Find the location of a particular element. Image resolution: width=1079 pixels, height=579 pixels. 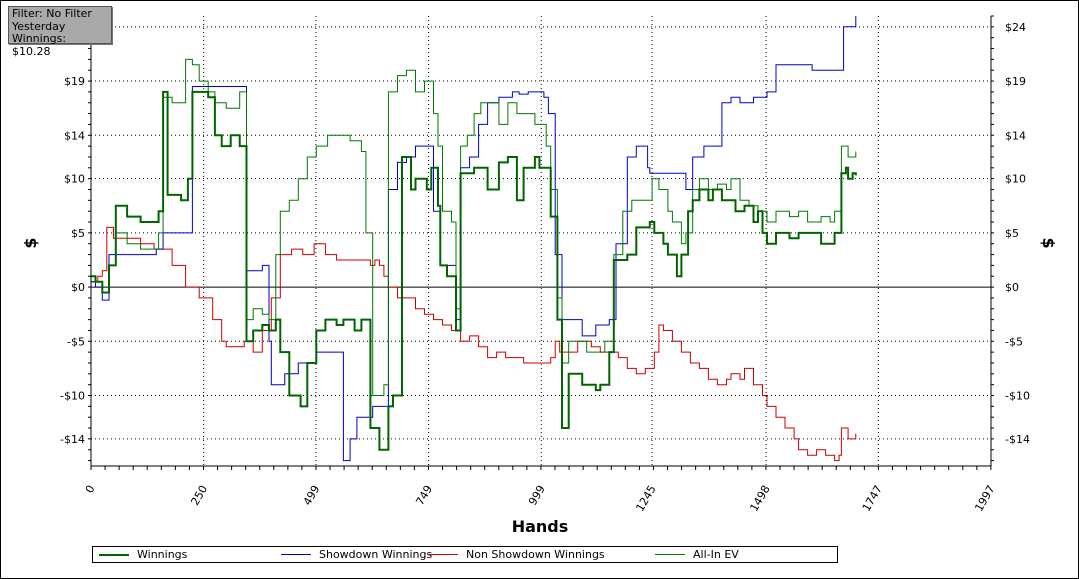

legend-swatch-allin-ev is located at coordinates (670, 554).